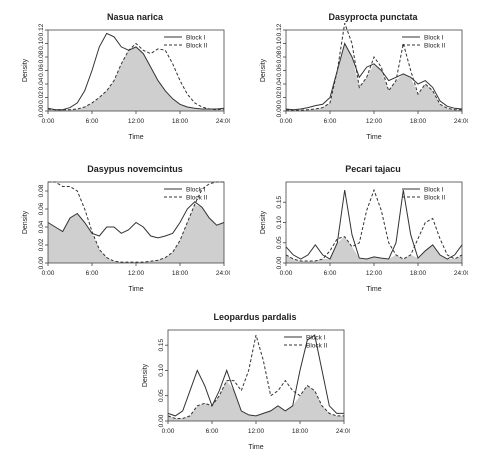 The height and width of the screenshot is (459, 492). I want to click on chart-title: Leopardus pardalis, so click(254, 317).